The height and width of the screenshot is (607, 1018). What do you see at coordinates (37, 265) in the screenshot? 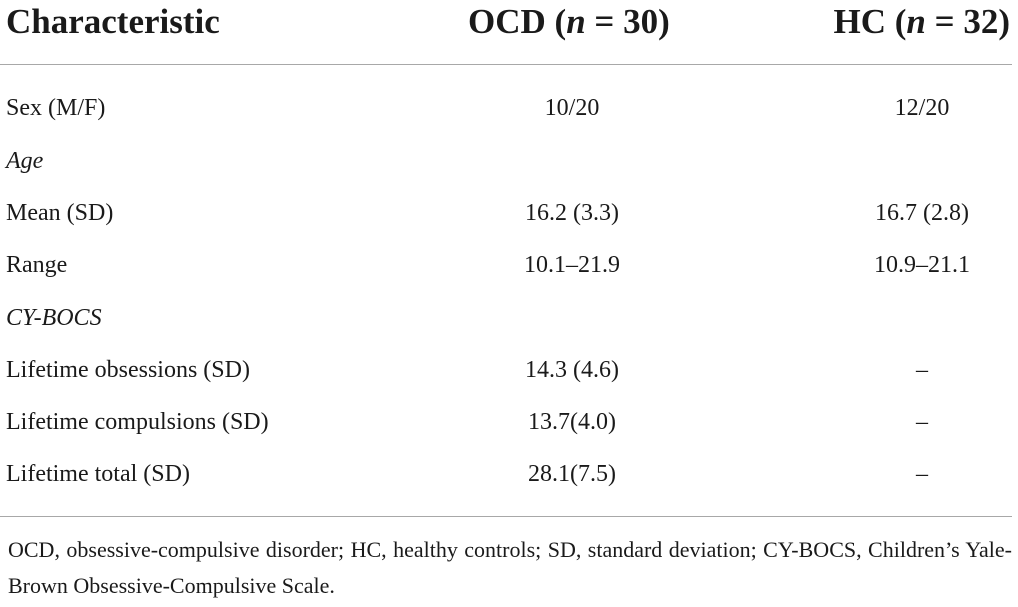
I see `row-label: Range` at bounding box center [37, 265].